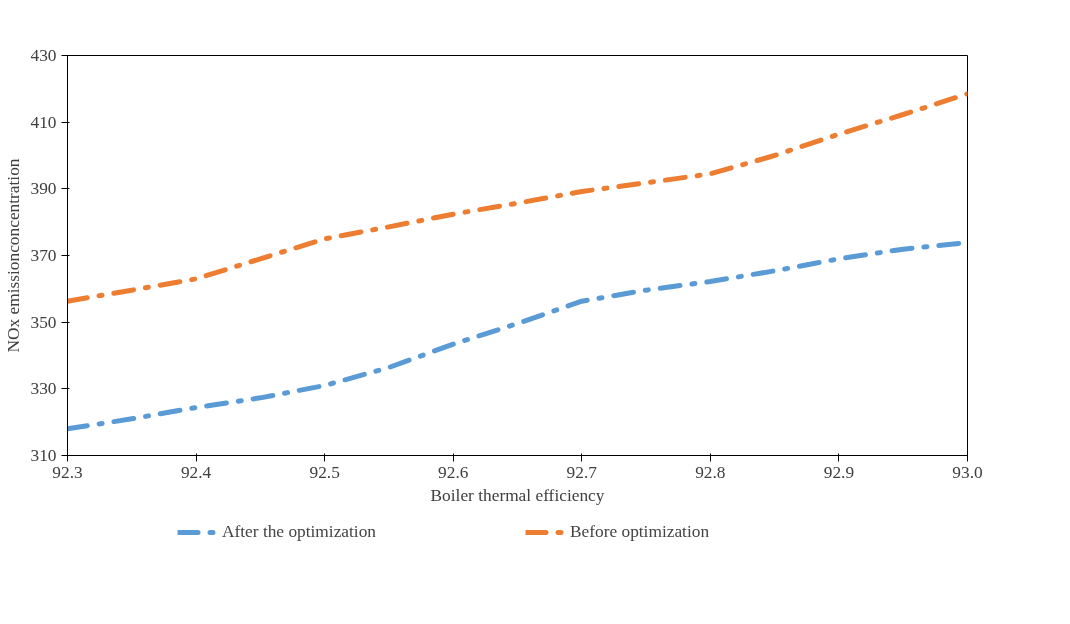 Image resolution: width=1070 pixels, height=624 pixels. What do you see at coordinates (43, 389) in the screenshot?
I see `y-tick-label: 330` at bounding box center [43, 389].